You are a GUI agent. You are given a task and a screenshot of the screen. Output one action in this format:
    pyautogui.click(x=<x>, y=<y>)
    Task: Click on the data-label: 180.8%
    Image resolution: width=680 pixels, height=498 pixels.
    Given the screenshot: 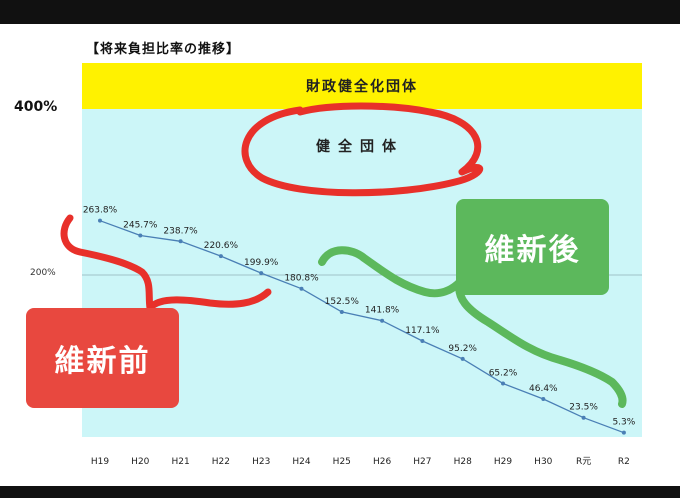 What is the action you would take?
    pyautogui.click(x=301, y=279)
    